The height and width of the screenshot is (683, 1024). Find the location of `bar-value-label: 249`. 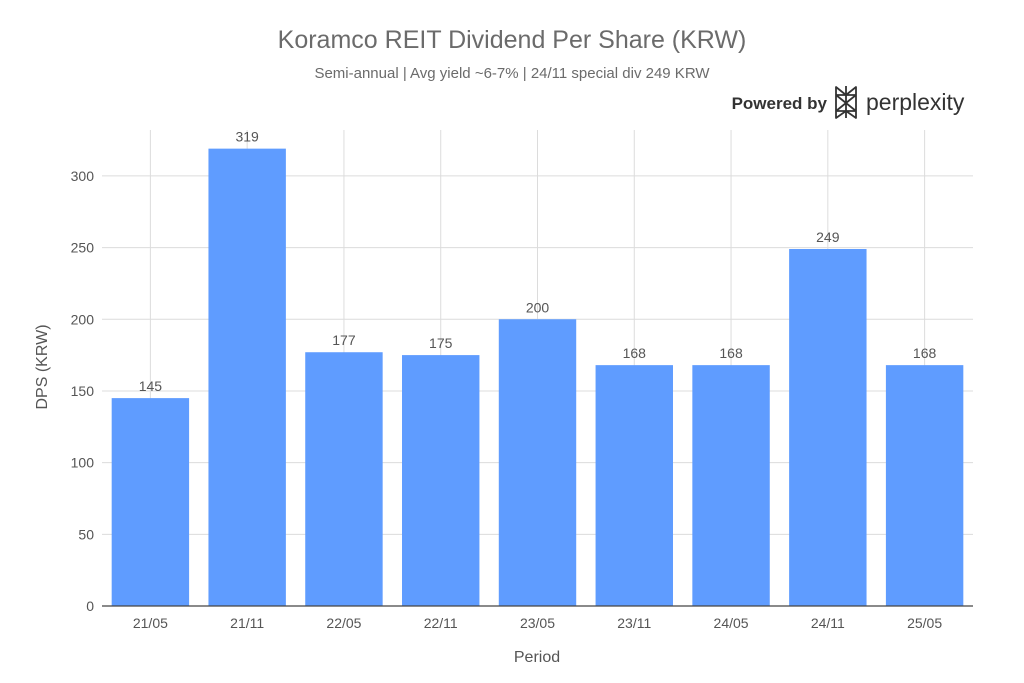

bar-value-label: 249 is located at coordinates (828, 237).